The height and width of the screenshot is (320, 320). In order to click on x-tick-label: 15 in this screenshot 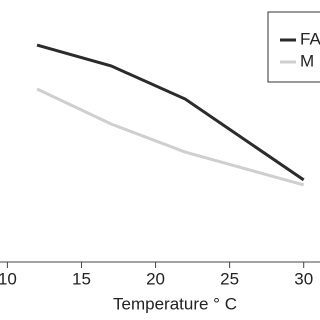, I will do `click(81, 278)`.